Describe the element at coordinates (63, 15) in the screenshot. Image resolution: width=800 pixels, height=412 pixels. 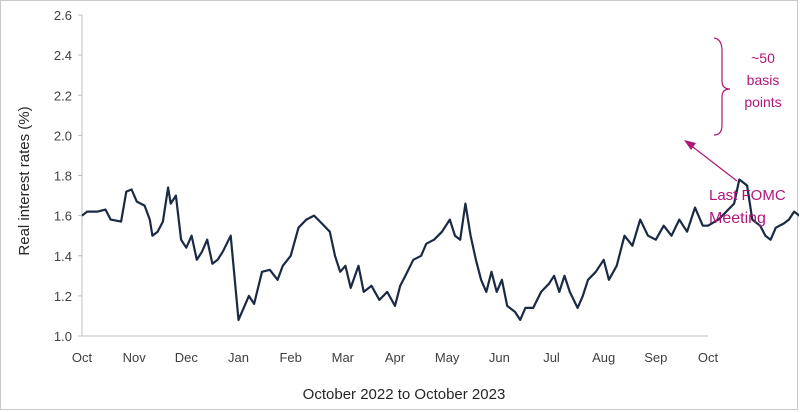
I see `y-tick-label: 2.6` at that location.